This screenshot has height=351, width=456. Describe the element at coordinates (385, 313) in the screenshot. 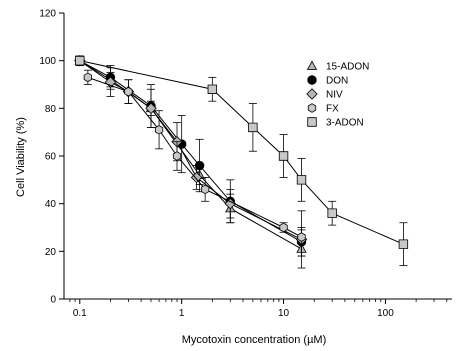

I see `x-tick-label: 100` at that location.